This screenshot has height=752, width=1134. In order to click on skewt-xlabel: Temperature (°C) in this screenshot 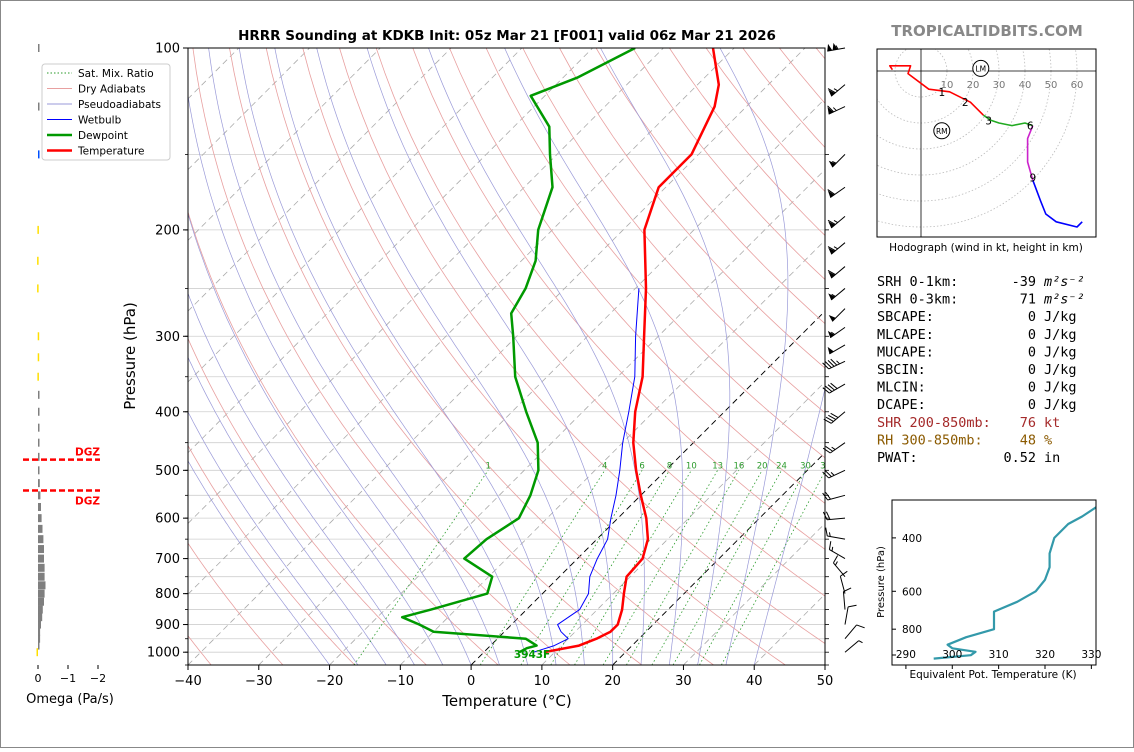, I will do `click(506, 701)`.